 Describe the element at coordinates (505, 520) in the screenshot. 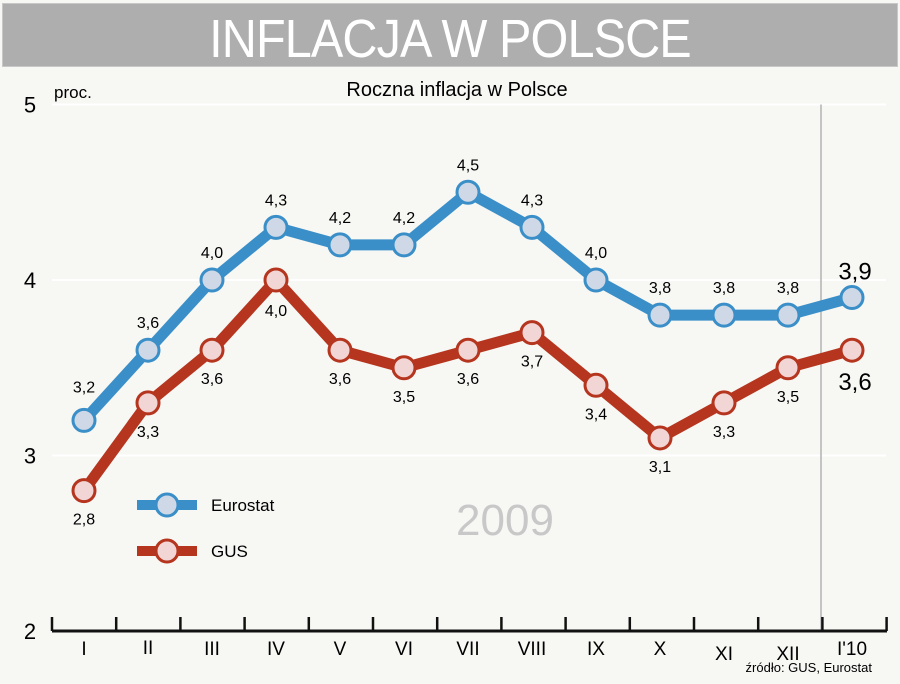

I see `year-annotation: 2009` at that location.